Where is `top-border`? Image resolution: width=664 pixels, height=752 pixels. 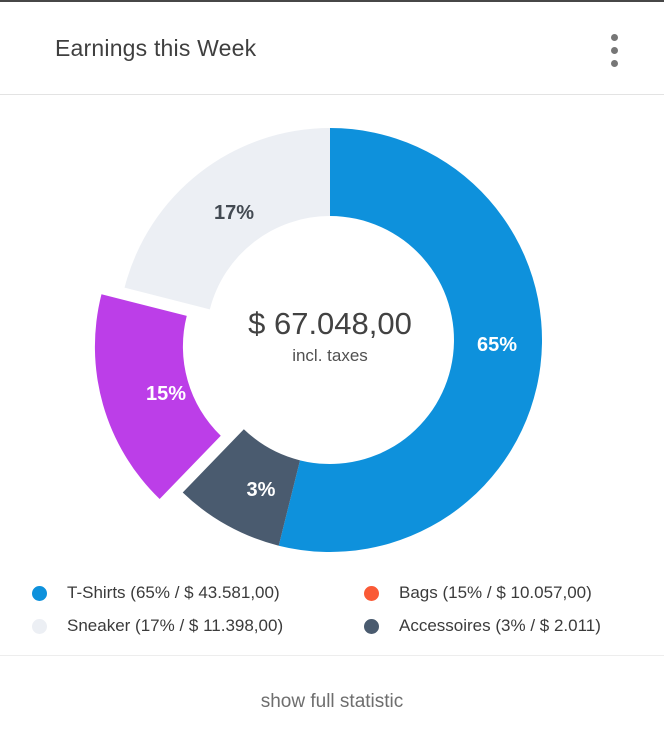
top-border is located at coordinates (332, 1).